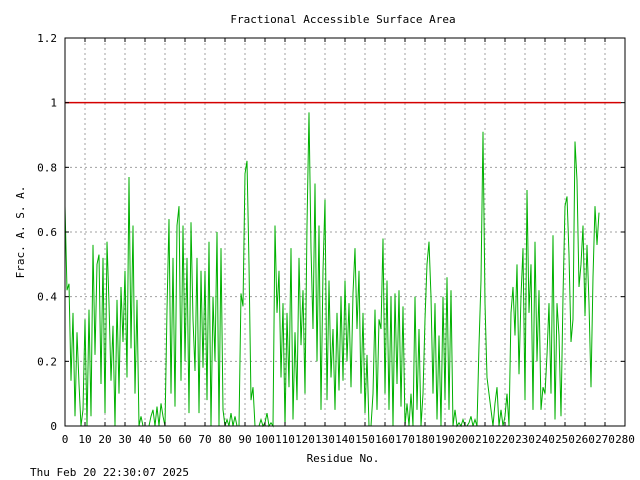  What do you see at coordinates (405, 439) in the screenshot?
I see `x-tick-label: 170` at bounding box center [405, 439].